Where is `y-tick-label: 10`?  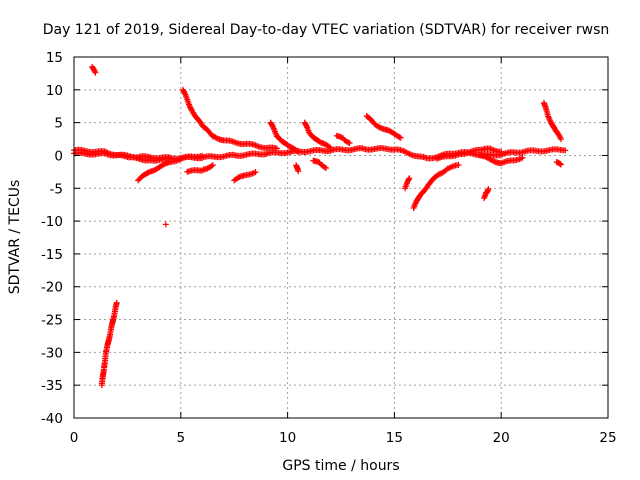 y-tick-label: 10 is located at coordinates (54, 91).